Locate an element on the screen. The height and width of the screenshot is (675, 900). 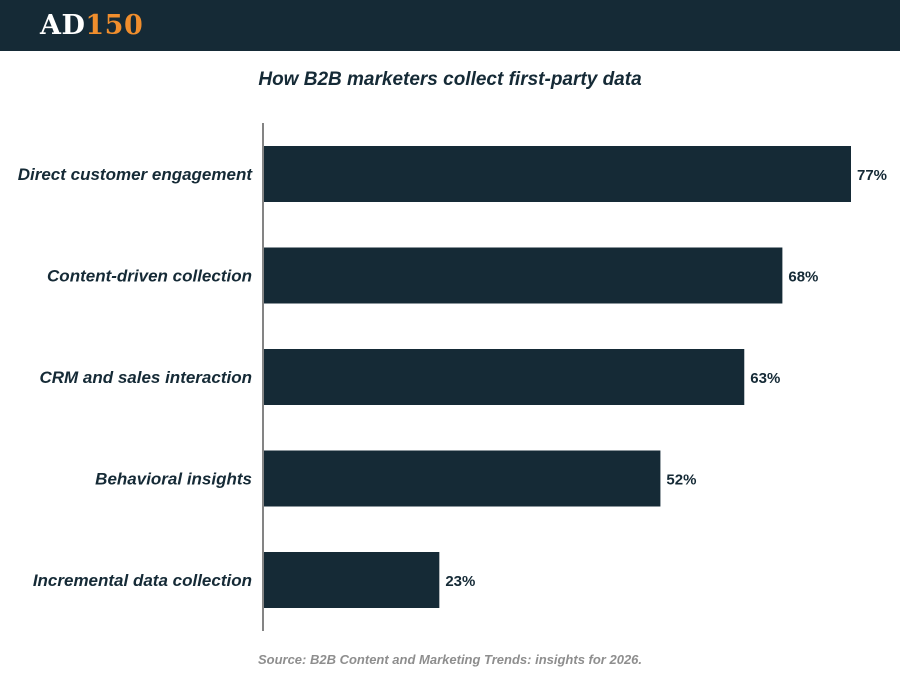
value-label: 52% is located at coordinates (681, 480).